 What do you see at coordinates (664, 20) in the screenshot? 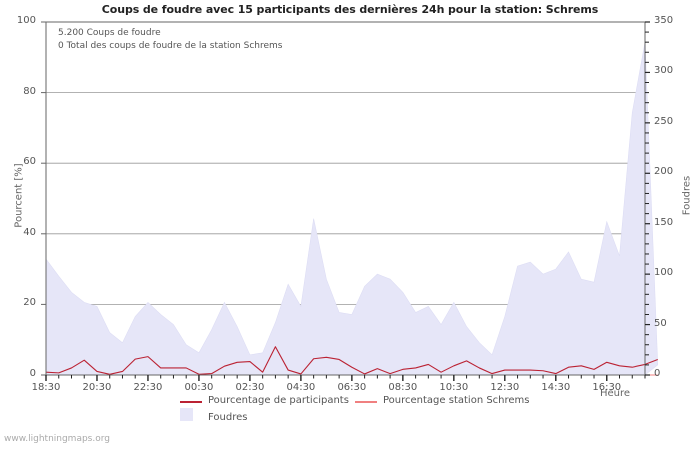
I see `y-axis-right-tick: 350` at bounding box center [664, 20].